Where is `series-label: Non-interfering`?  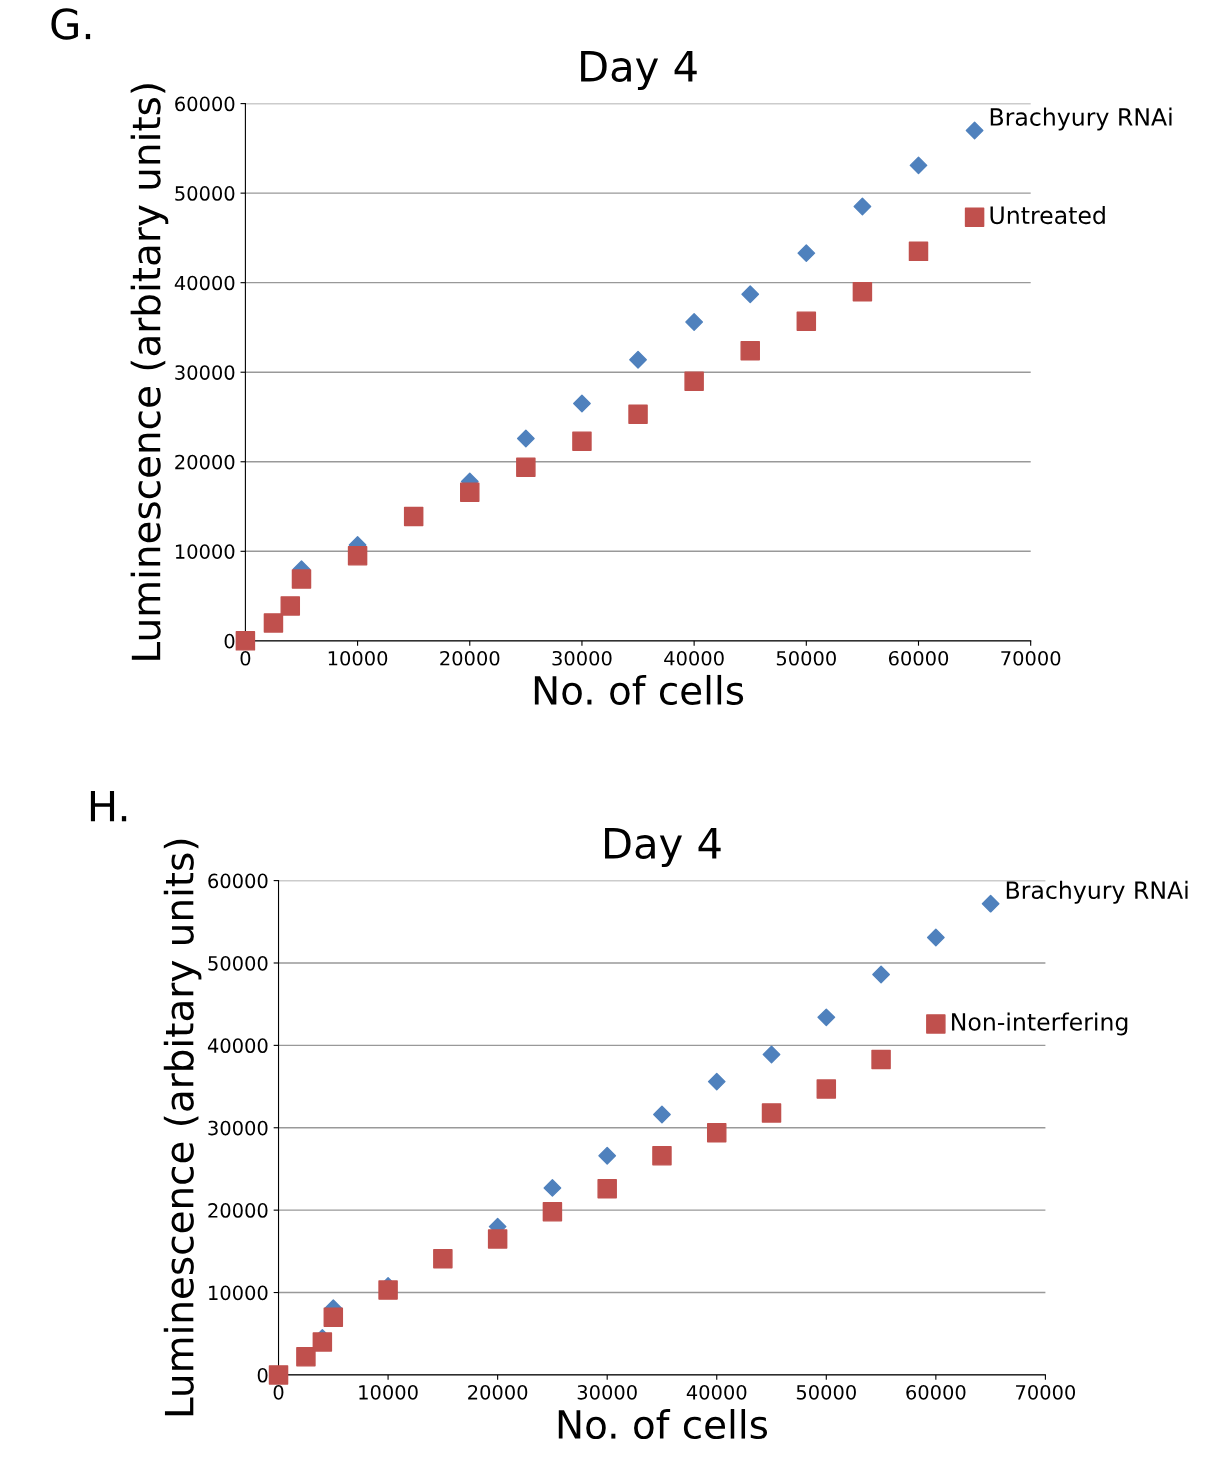 series-label: Non-interfering is located at coordinates (1040, 1024).